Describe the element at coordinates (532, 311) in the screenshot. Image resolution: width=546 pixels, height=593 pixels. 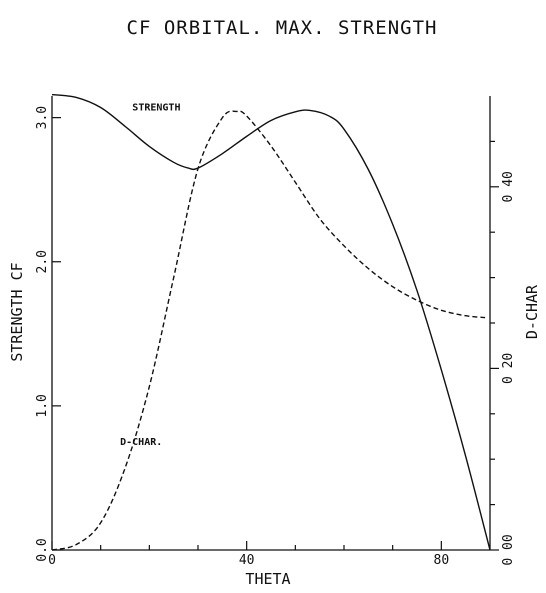
I see `y-axis-right-label: D-CHAR` at that location.